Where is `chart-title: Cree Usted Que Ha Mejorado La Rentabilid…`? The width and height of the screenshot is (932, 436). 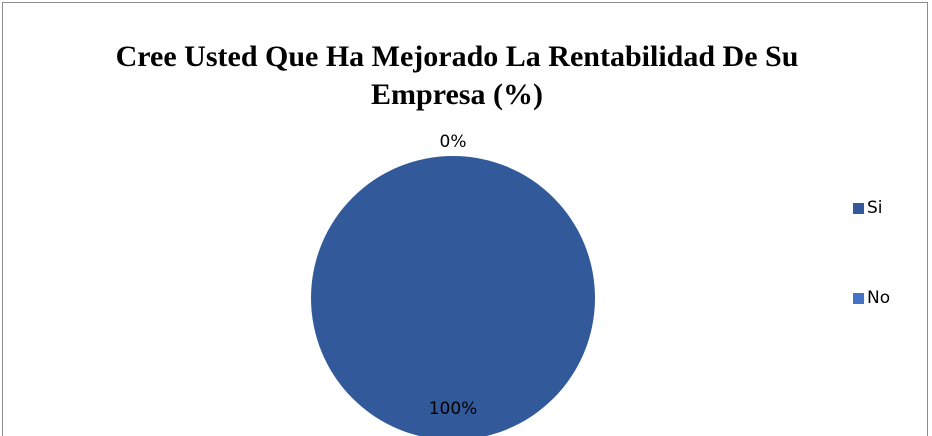 chart-title: Cree Usted Que Ha Mejorado La Rentabilid… is located at coordinates (457, 75).